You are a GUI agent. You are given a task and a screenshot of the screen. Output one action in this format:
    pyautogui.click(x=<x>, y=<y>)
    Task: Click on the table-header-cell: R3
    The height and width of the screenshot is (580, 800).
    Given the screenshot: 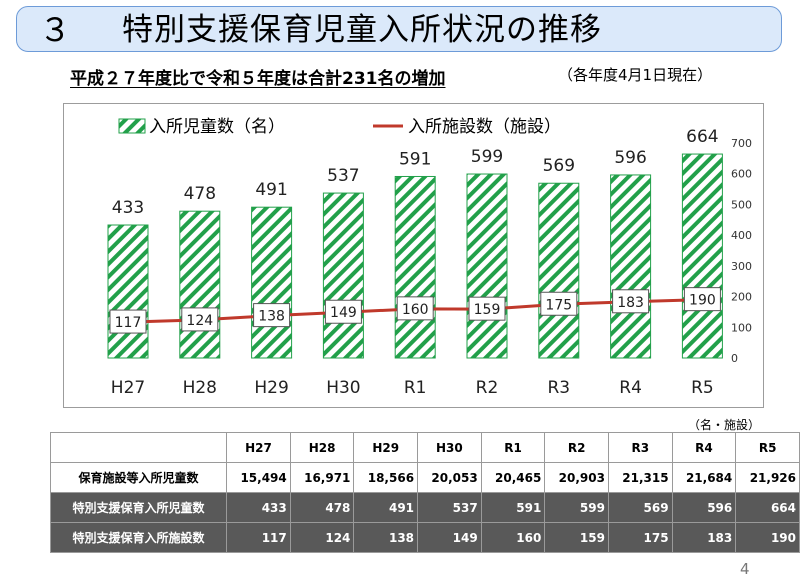 What is the action you would take?
    pyautogui.click(x=640, y=447)
    